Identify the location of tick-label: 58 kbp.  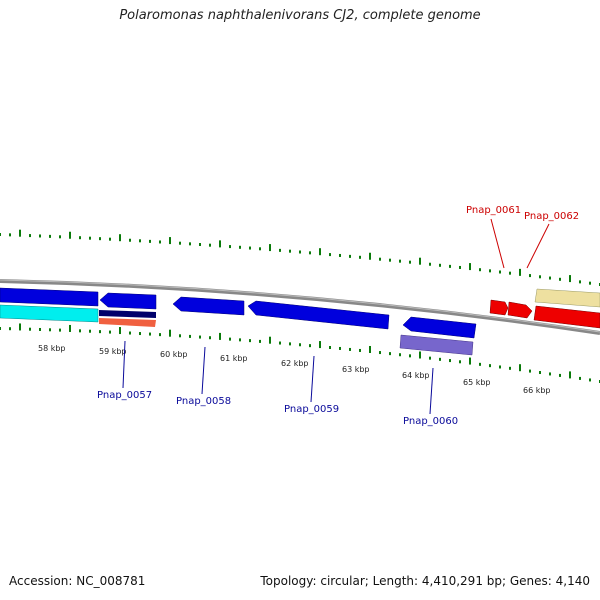
(52, 348).